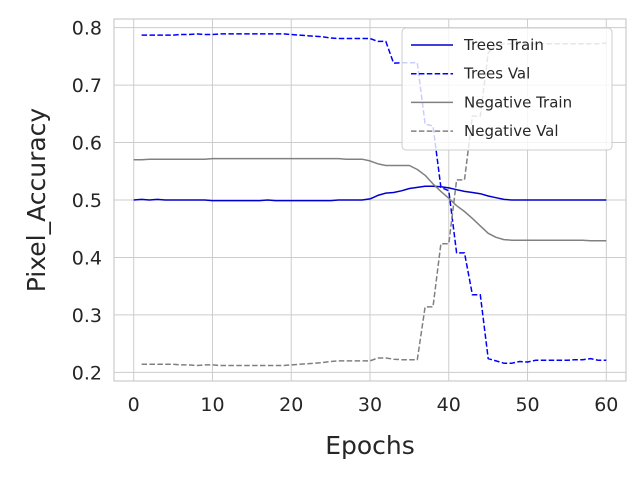  I want to click on x-tick-label: 60, so click(606, 405).